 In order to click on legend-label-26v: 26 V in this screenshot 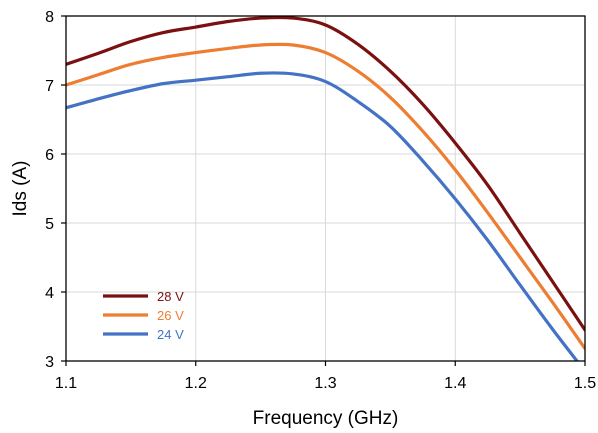, I will do `click(170, 315)`.